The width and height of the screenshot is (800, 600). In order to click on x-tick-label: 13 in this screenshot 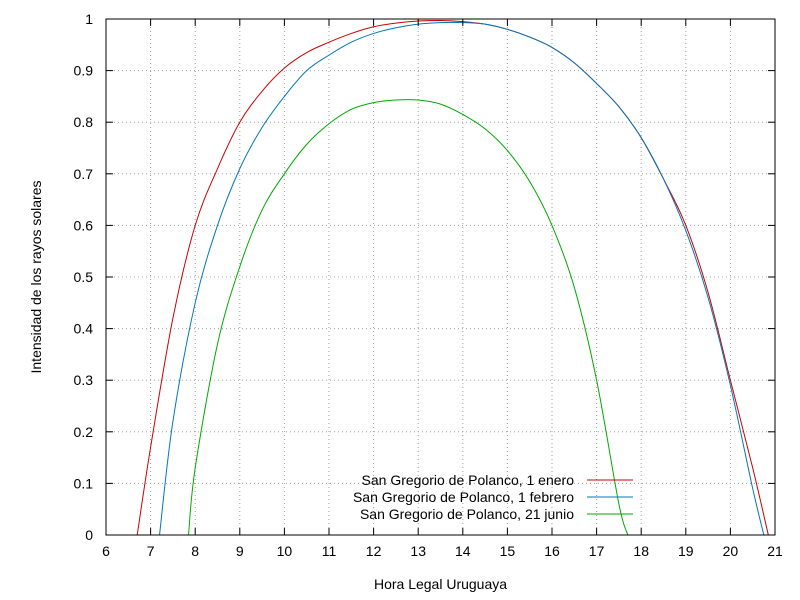, I will do `click(418, 551)`.